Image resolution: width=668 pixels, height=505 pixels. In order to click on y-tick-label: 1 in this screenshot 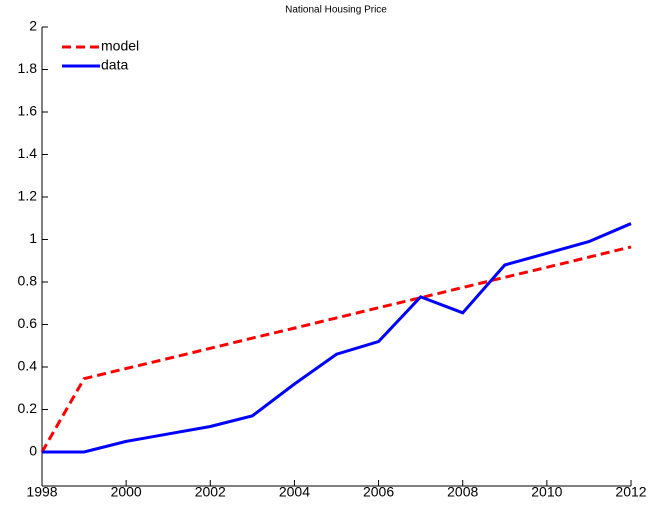, I will do `click(33, 238)`.